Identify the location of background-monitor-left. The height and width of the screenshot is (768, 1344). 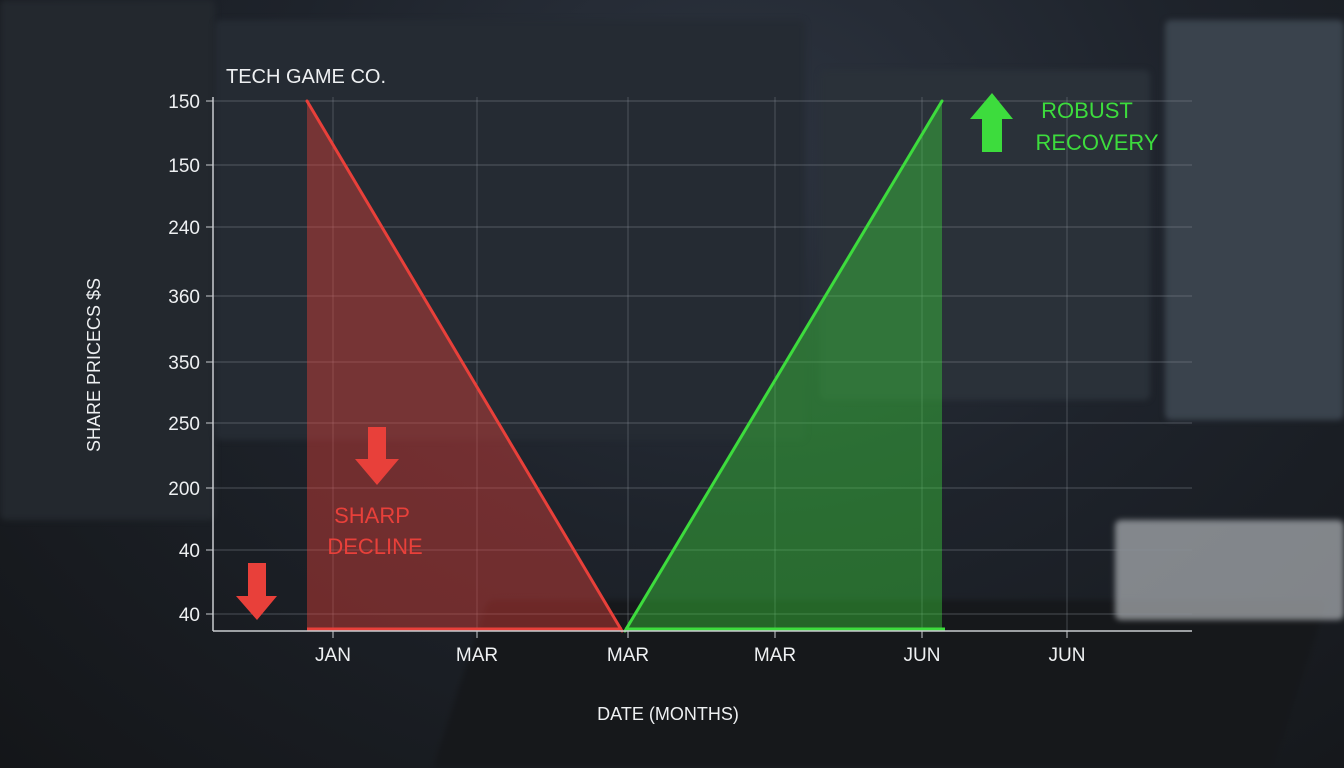
(107, 260).